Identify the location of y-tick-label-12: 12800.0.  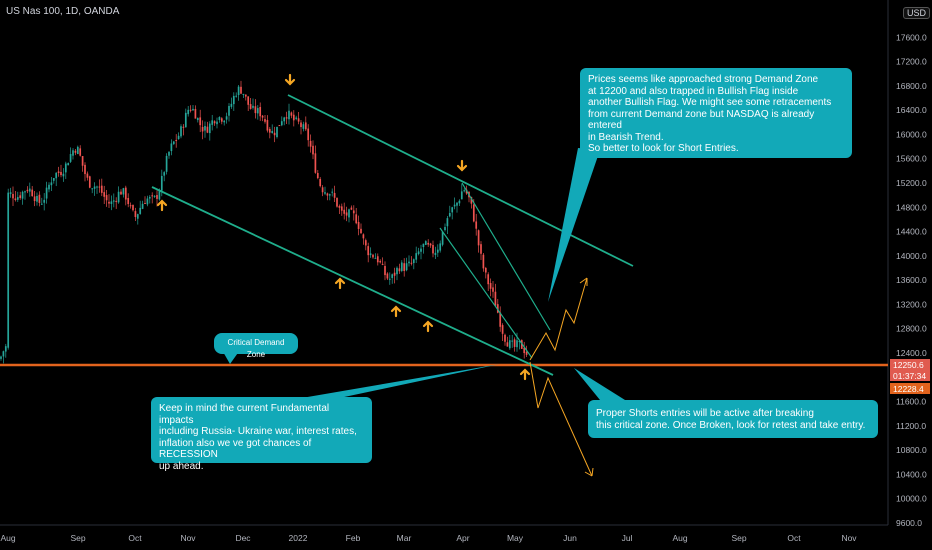
(911, 329).